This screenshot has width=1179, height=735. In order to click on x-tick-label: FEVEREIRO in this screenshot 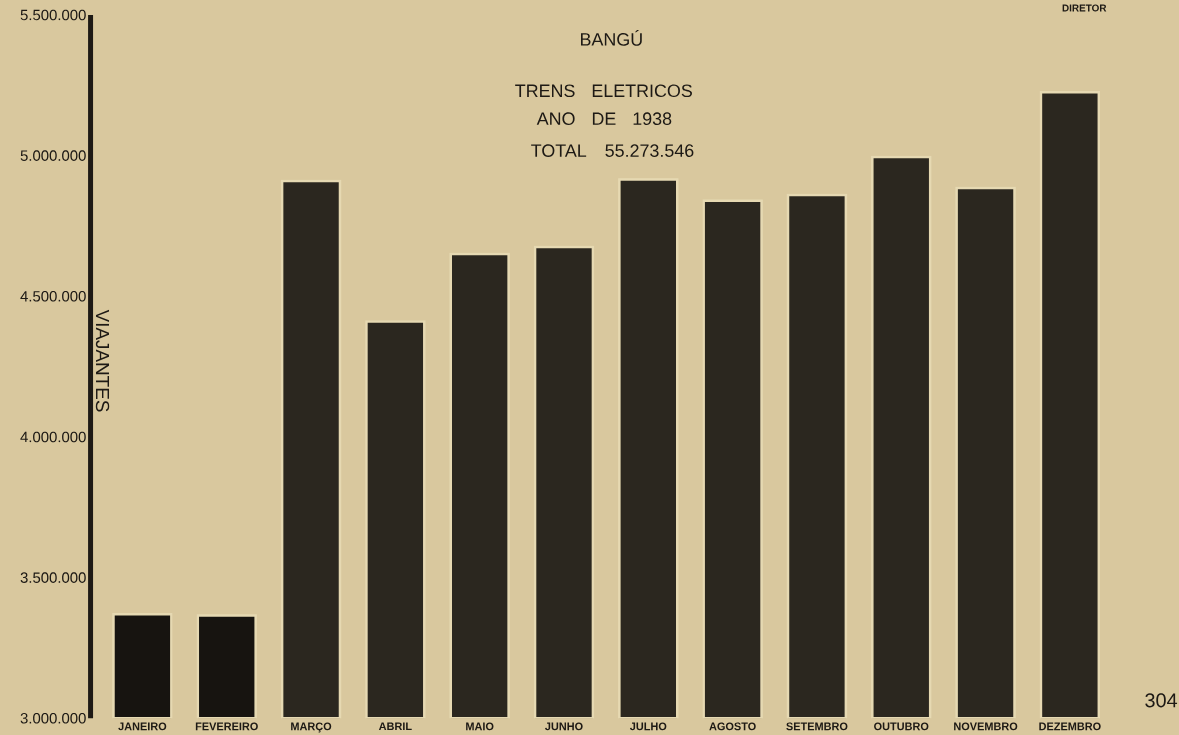, I will do `click(226, 726)`.